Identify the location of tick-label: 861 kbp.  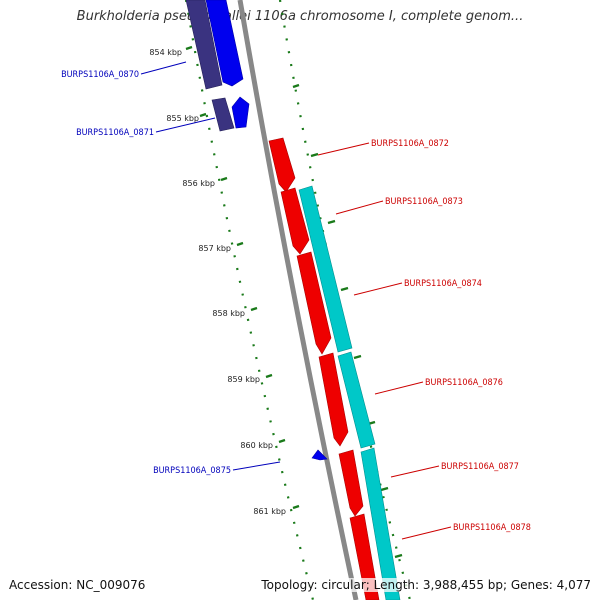
(269, 511).